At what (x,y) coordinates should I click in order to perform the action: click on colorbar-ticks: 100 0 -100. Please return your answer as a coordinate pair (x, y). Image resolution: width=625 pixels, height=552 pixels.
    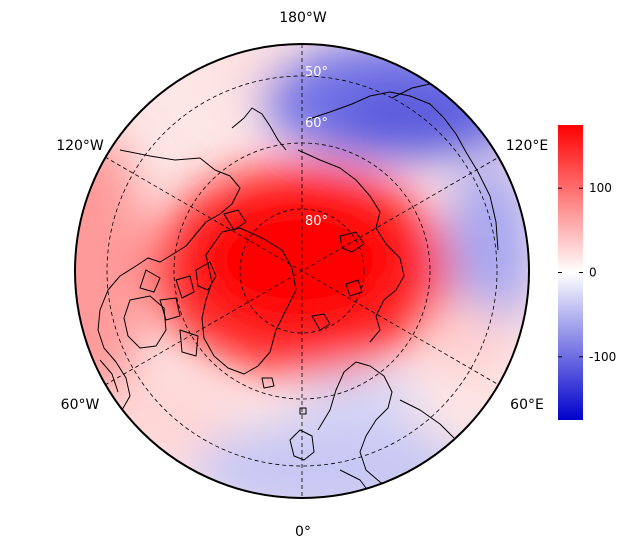
    Looking at the image, I should click on (587, 272).